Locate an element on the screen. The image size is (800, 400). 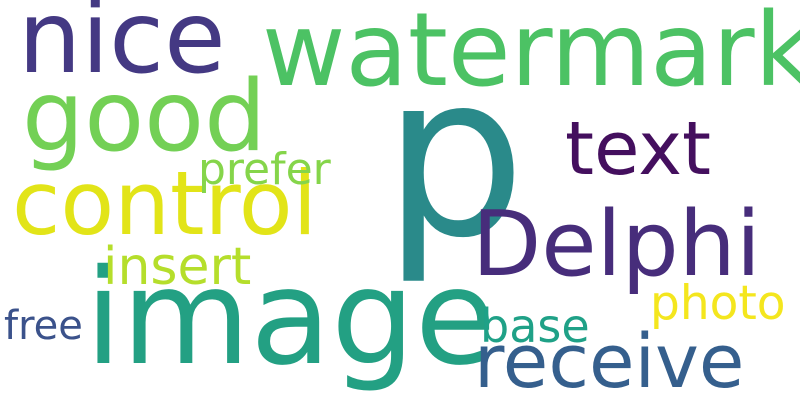
word-receive: receive is located at coordinates (609, 359).